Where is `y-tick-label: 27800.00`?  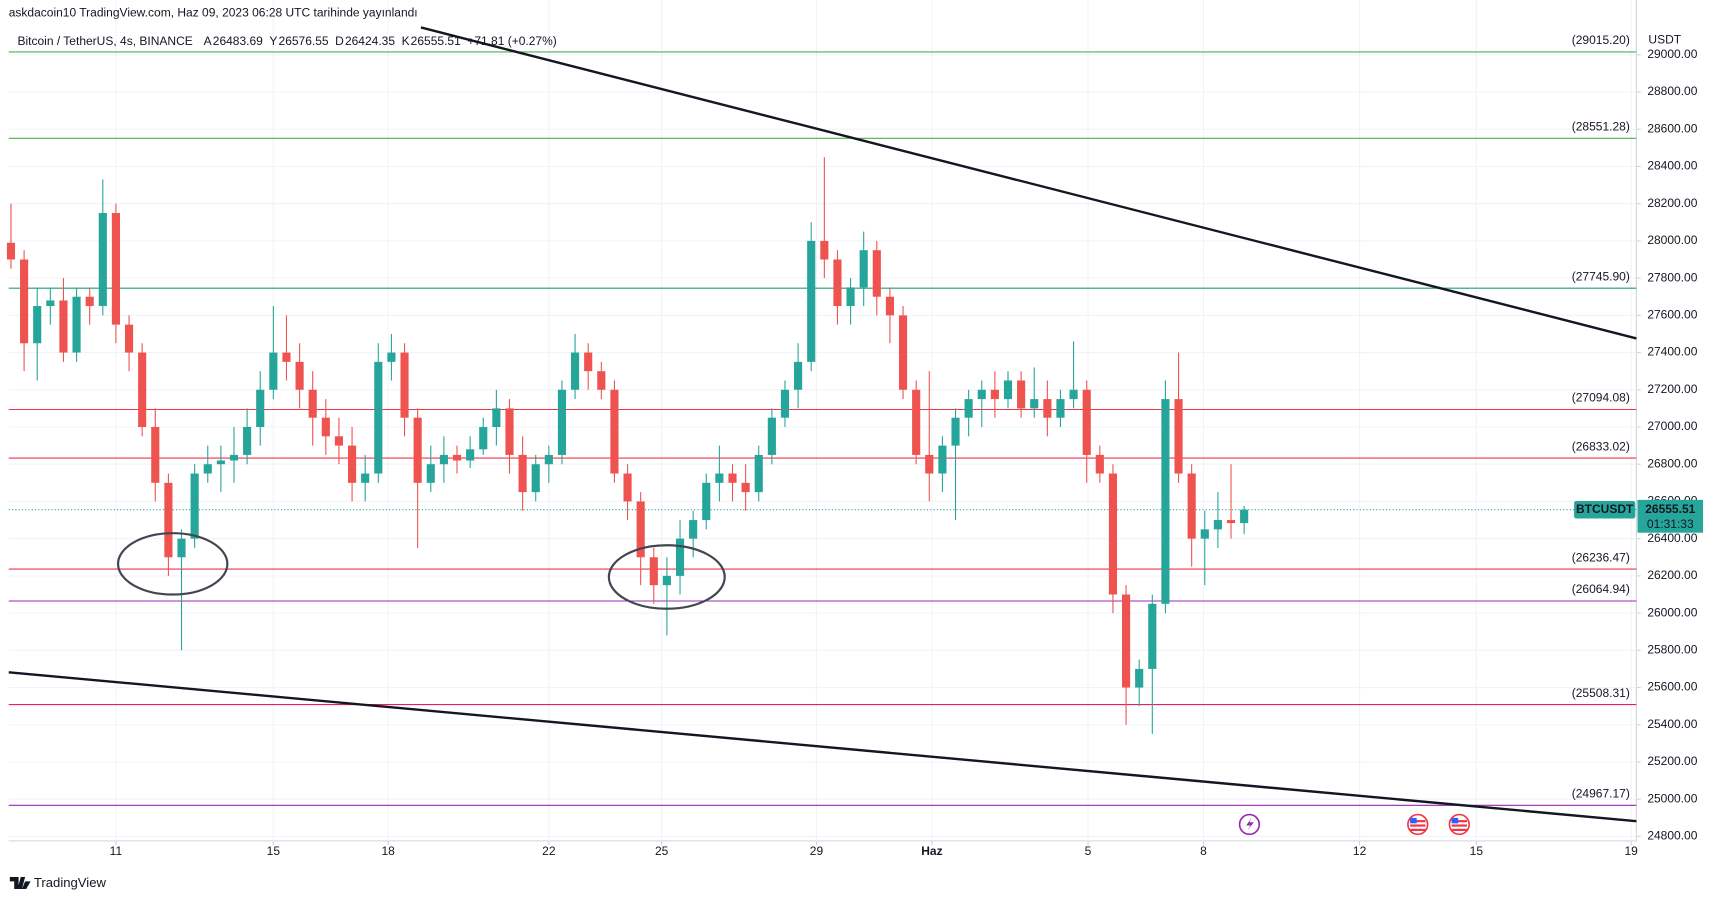 y-tick-label: 27800.00 is located at coordinates (1672, 277).